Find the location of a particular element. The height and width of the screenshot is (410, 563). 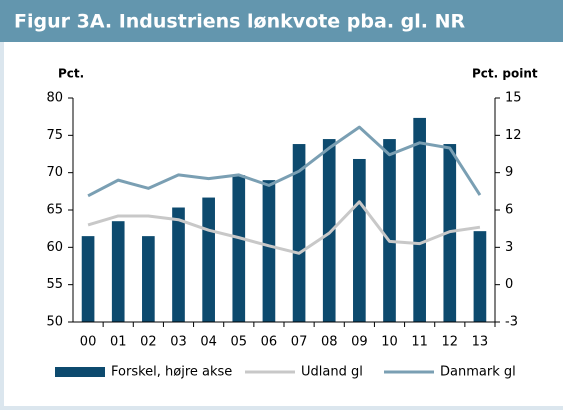

frame-bottom is located at coordinates (281, 408).